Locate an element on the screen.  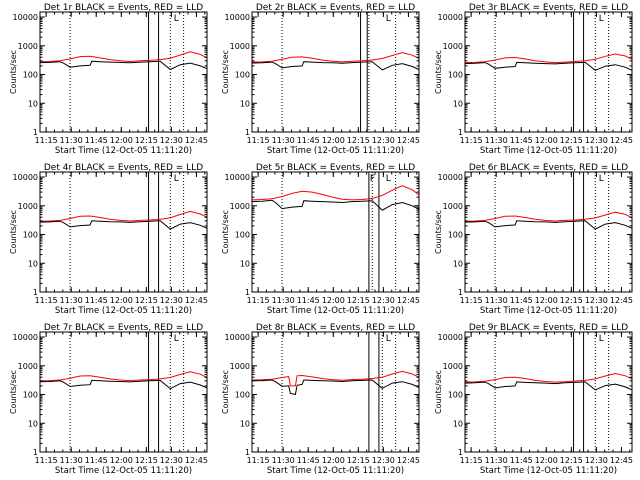
panel-title: Det 9r BLACK = Events, RED = LLD is located at coordinates (548, 328).